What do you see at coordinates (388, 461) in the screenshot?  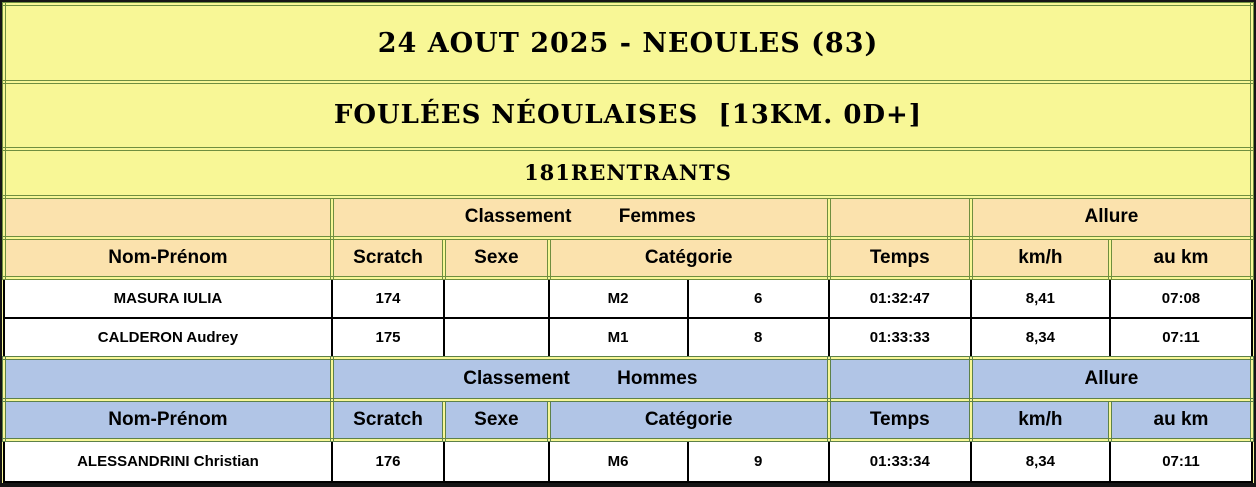 I see `cell-scratch: 176` at bounding box center [388, 461].